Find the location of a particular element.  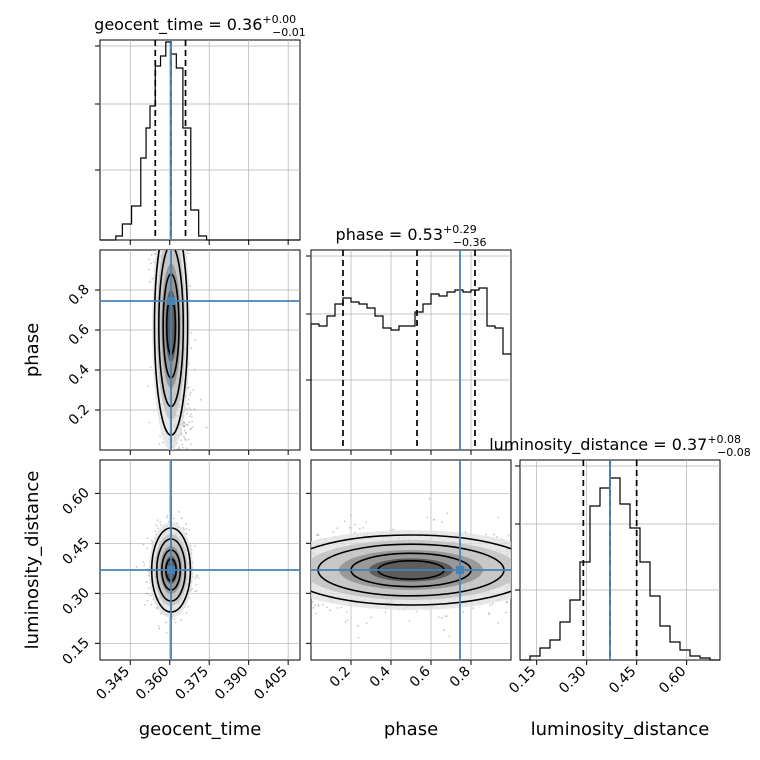

hist-panel-geocent_time is located at coordinates (198, 142).